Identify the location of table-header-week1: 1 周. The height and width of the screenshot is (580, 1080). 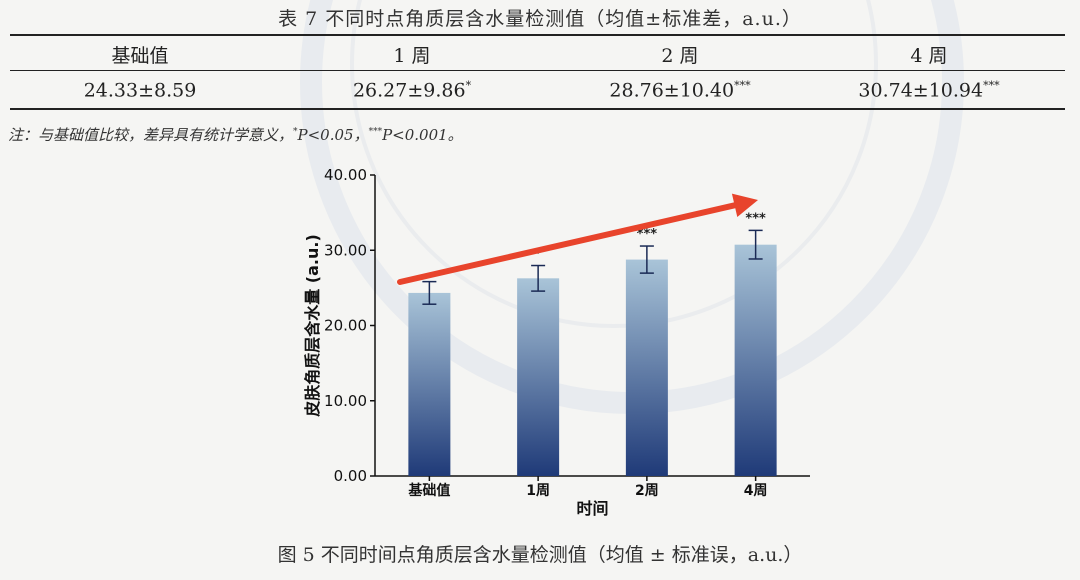
(412, 56).